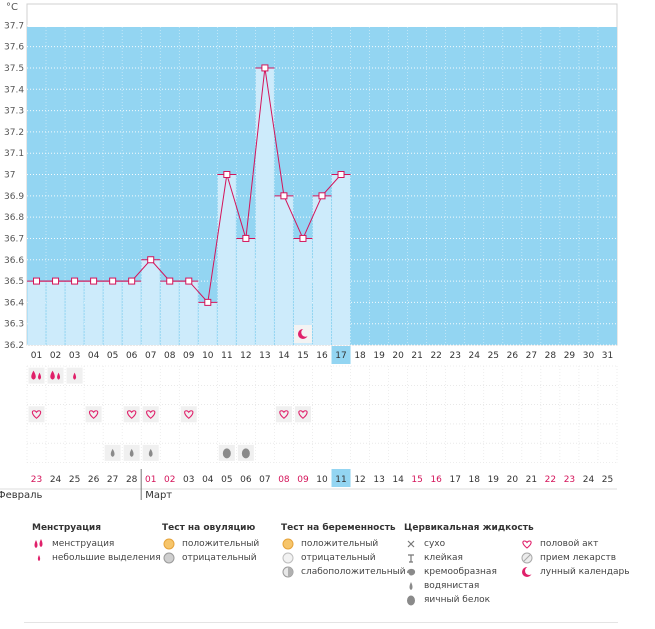 This screenshot has height=629, width=655. What do you see at coordinates (452, 586) in the screenshot?
I see `legend-label: водянистая` at bounding box center [452, 586].